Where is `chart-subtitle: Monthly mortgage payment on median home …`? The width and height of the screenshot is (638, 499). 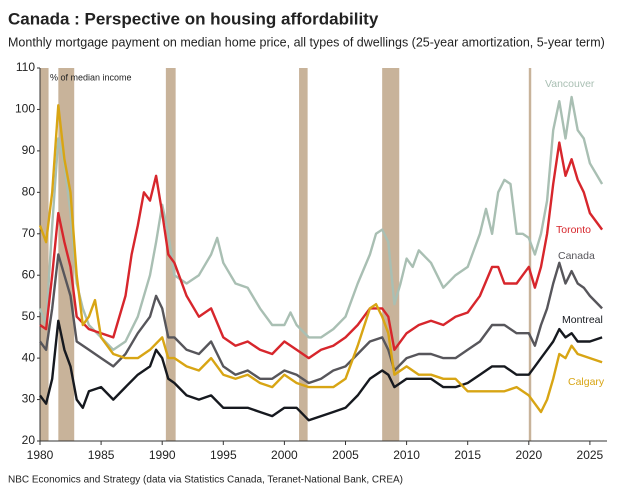 chart-subtitle: Monthly mortgage payment on median home … is located at coordinates (306, 42).